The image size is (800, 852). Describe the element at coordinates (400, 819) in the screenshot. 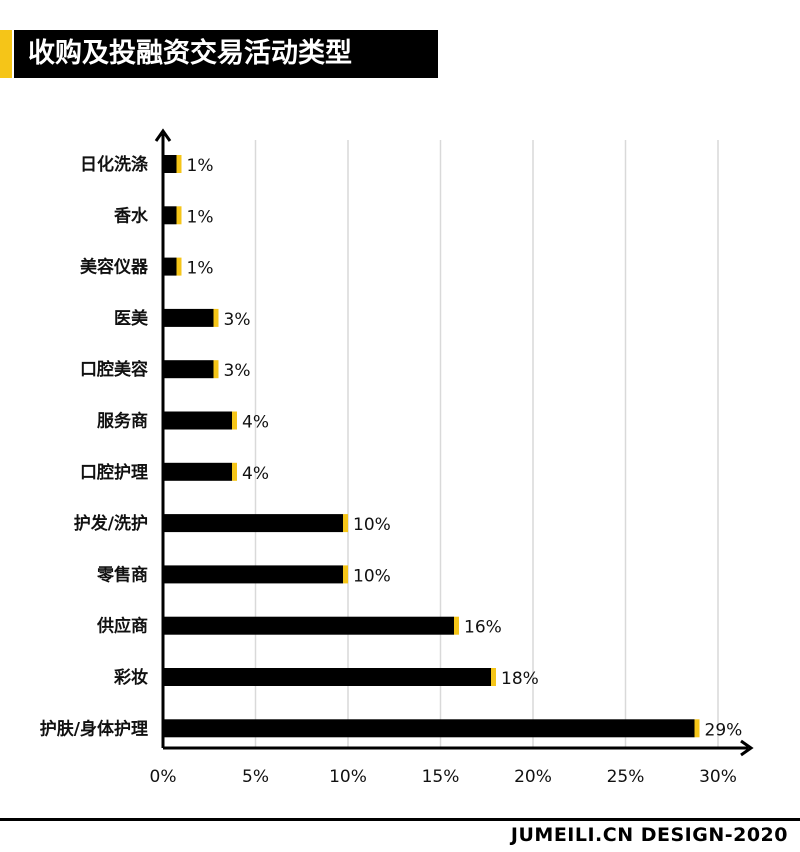

I see `footer-rule` at that location.